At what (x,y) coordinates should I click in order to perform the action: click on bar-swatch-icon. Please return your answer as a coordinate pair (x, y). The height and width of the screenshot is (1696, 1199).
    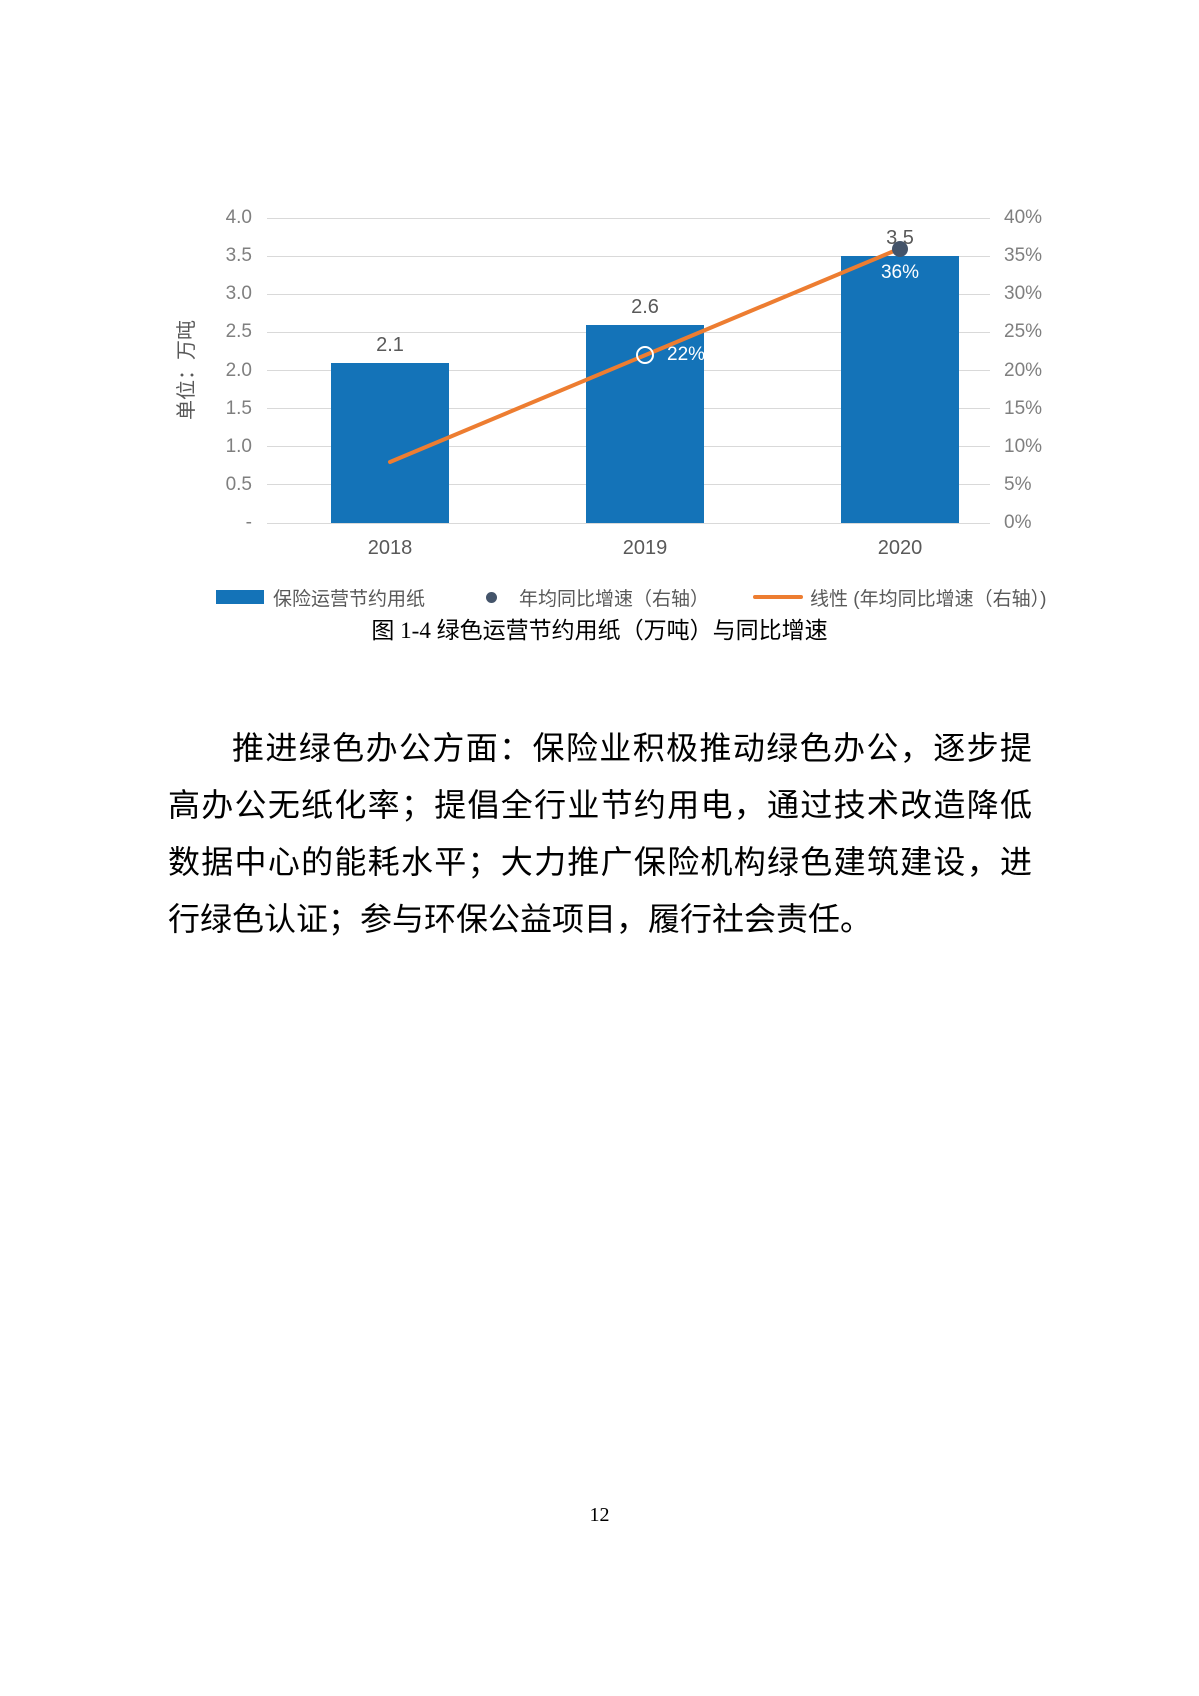
    Looking at the image, I should click on (240, 597).